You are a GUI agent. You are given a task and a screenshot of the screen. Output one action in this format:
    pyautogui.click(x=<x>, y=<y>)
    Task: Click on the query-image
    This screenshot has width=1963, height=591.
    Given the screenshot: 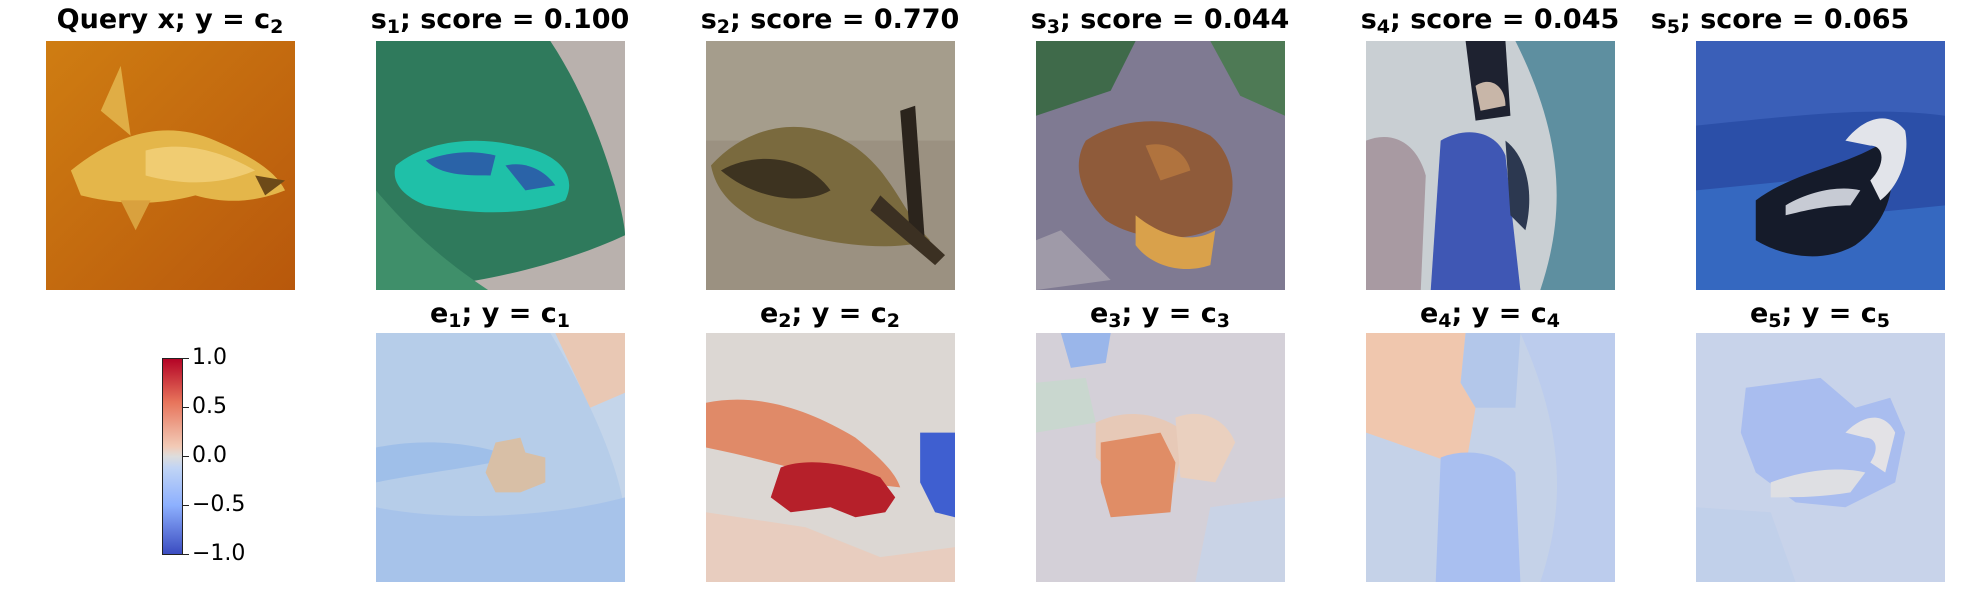 What is the action you would take?
    pyautogui.click(x=170, y=165)
    